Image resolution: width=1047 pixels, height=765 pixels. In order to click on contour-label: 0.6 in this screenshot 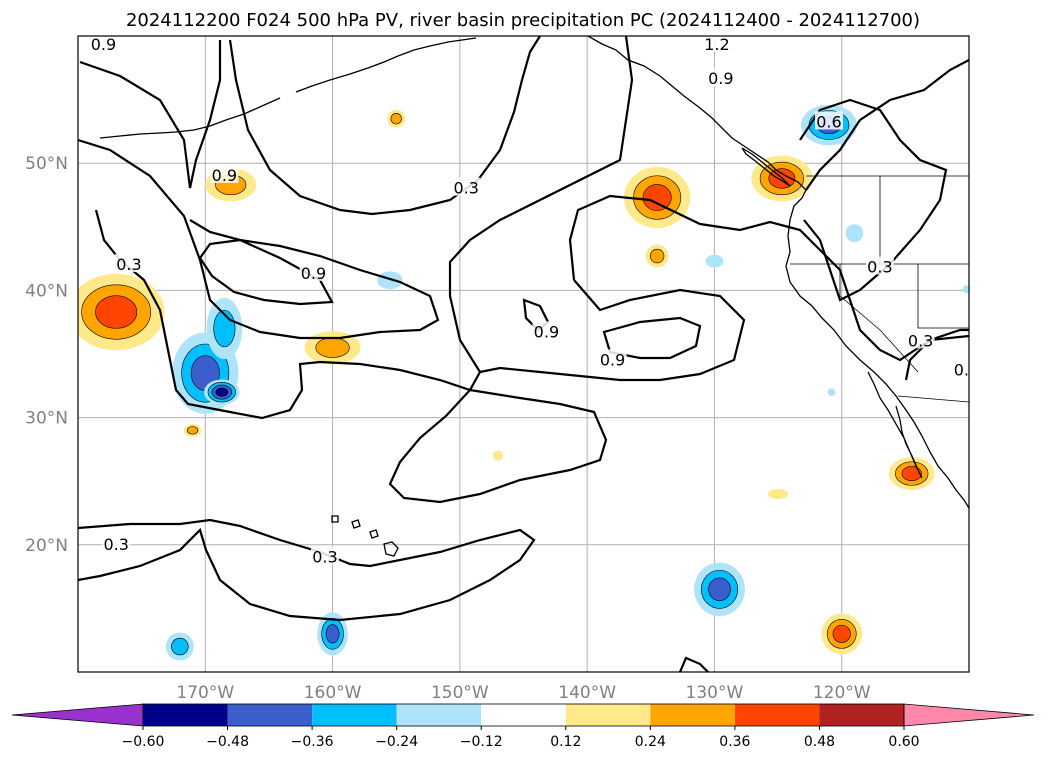, I will do `click(828, 121)`.